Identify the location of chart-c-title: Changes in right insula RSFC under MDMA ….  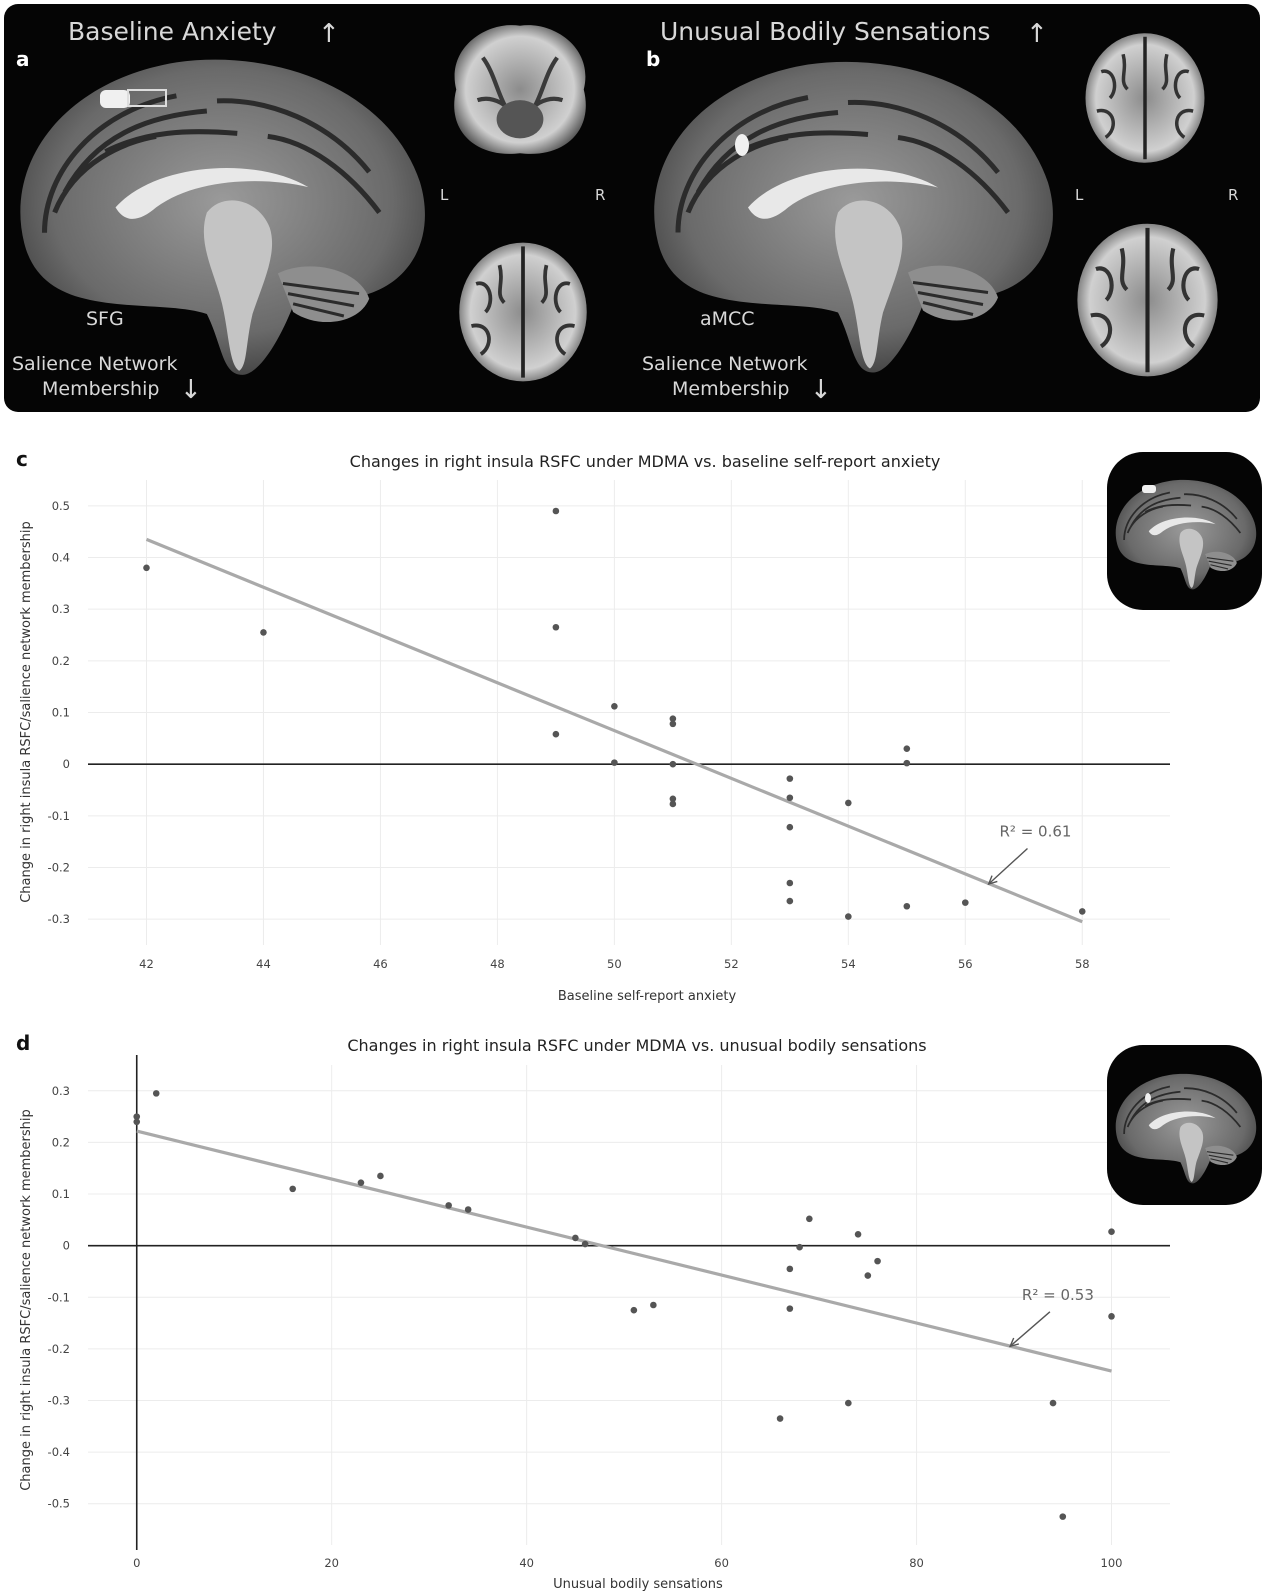
(645, 461).